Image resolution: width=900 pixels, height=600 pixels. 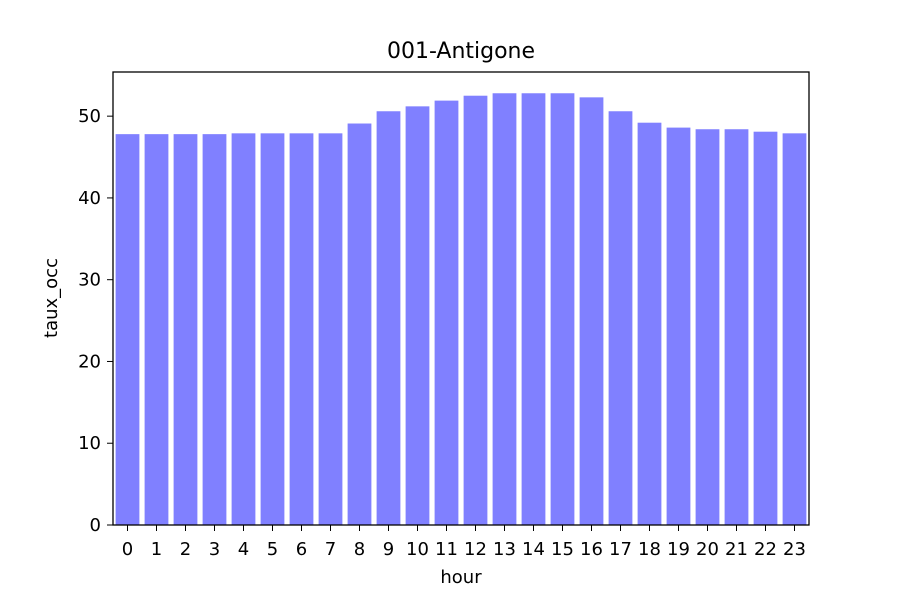 I want to click on x-tick-label: 4, so click(x=243, y=549).